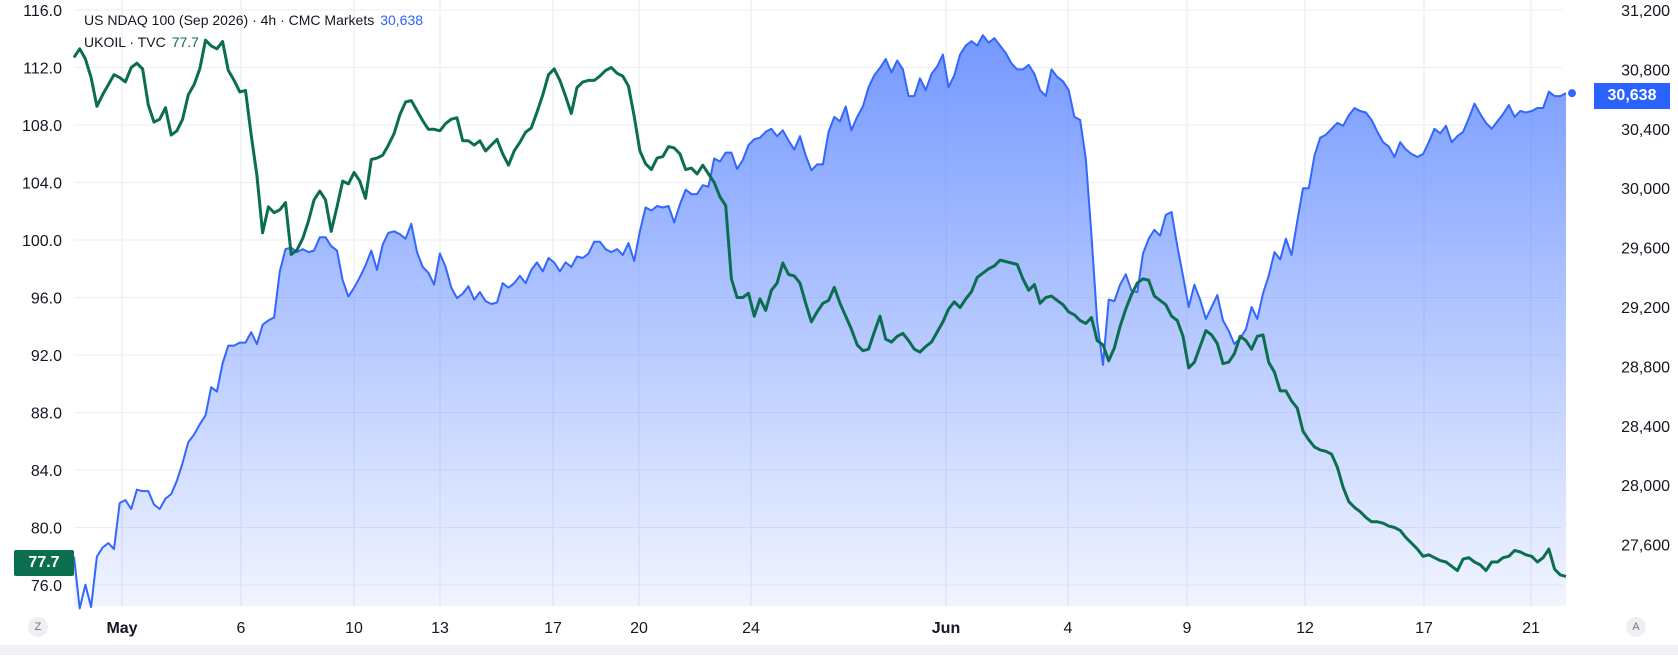  What do you see at coordinates (1531, 628) in the screenshot?
I see `x-tick-label: 21` at bounding box center [1531, 628].